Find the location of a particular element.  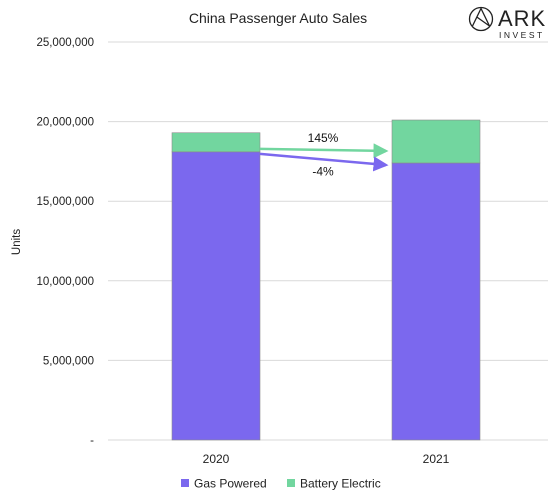

bar-segment-gas-powered-2021 is located at coordinates (436, 301).